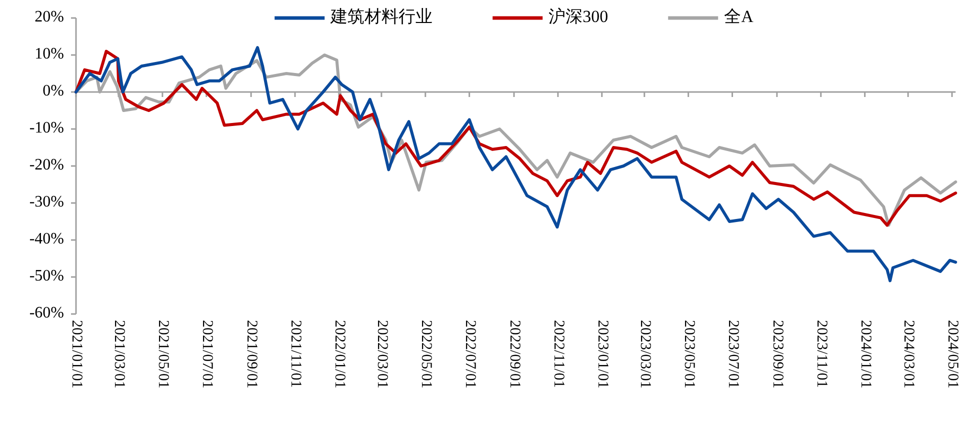 The image size is (967, 423). What do you see at coordinates (602, 354) in the screenshot?
I see `x-tick-label: 2023/01/01` at bounding box center [602, 354].